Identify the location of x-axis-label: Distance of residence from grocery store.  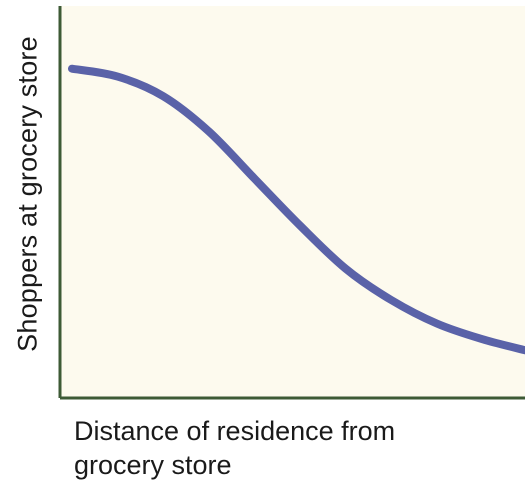
(235, 448).